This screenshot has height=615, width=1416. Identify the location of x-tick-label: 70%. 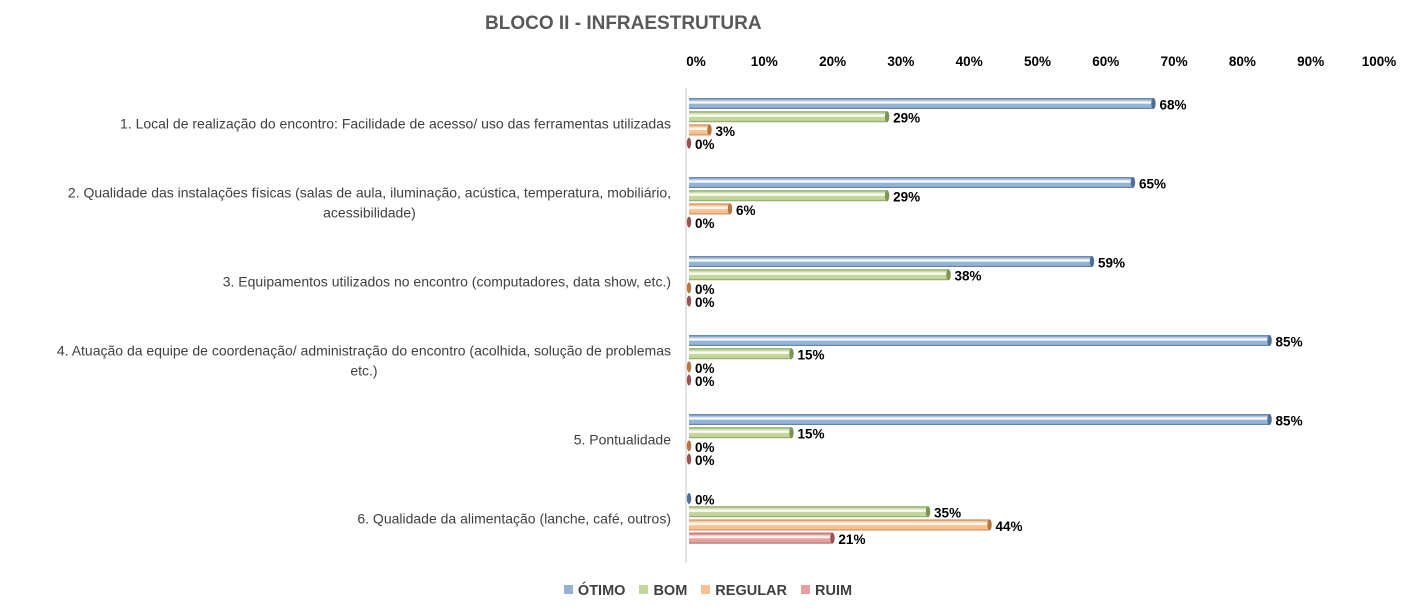
(1174, 61).